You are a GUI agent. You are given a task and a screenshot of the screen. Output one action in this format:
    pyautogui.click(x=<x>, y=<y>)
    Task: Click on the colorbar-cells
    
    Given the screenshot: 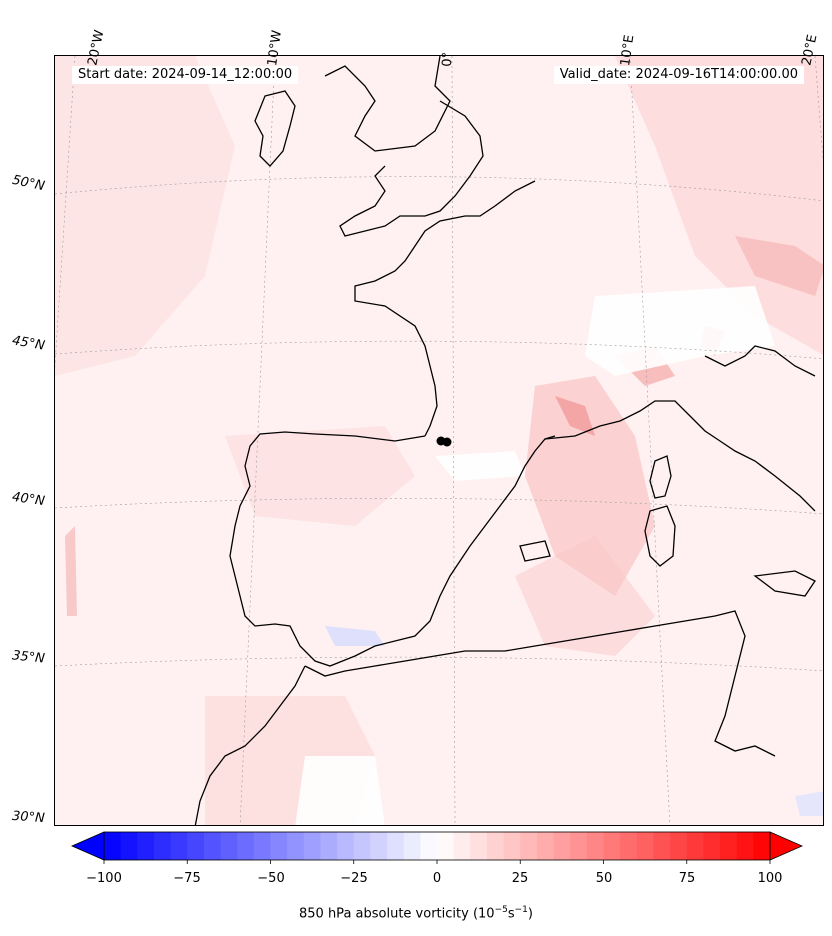 What is the action you would take?
    pyautogui.click(x=437, y=846)
    